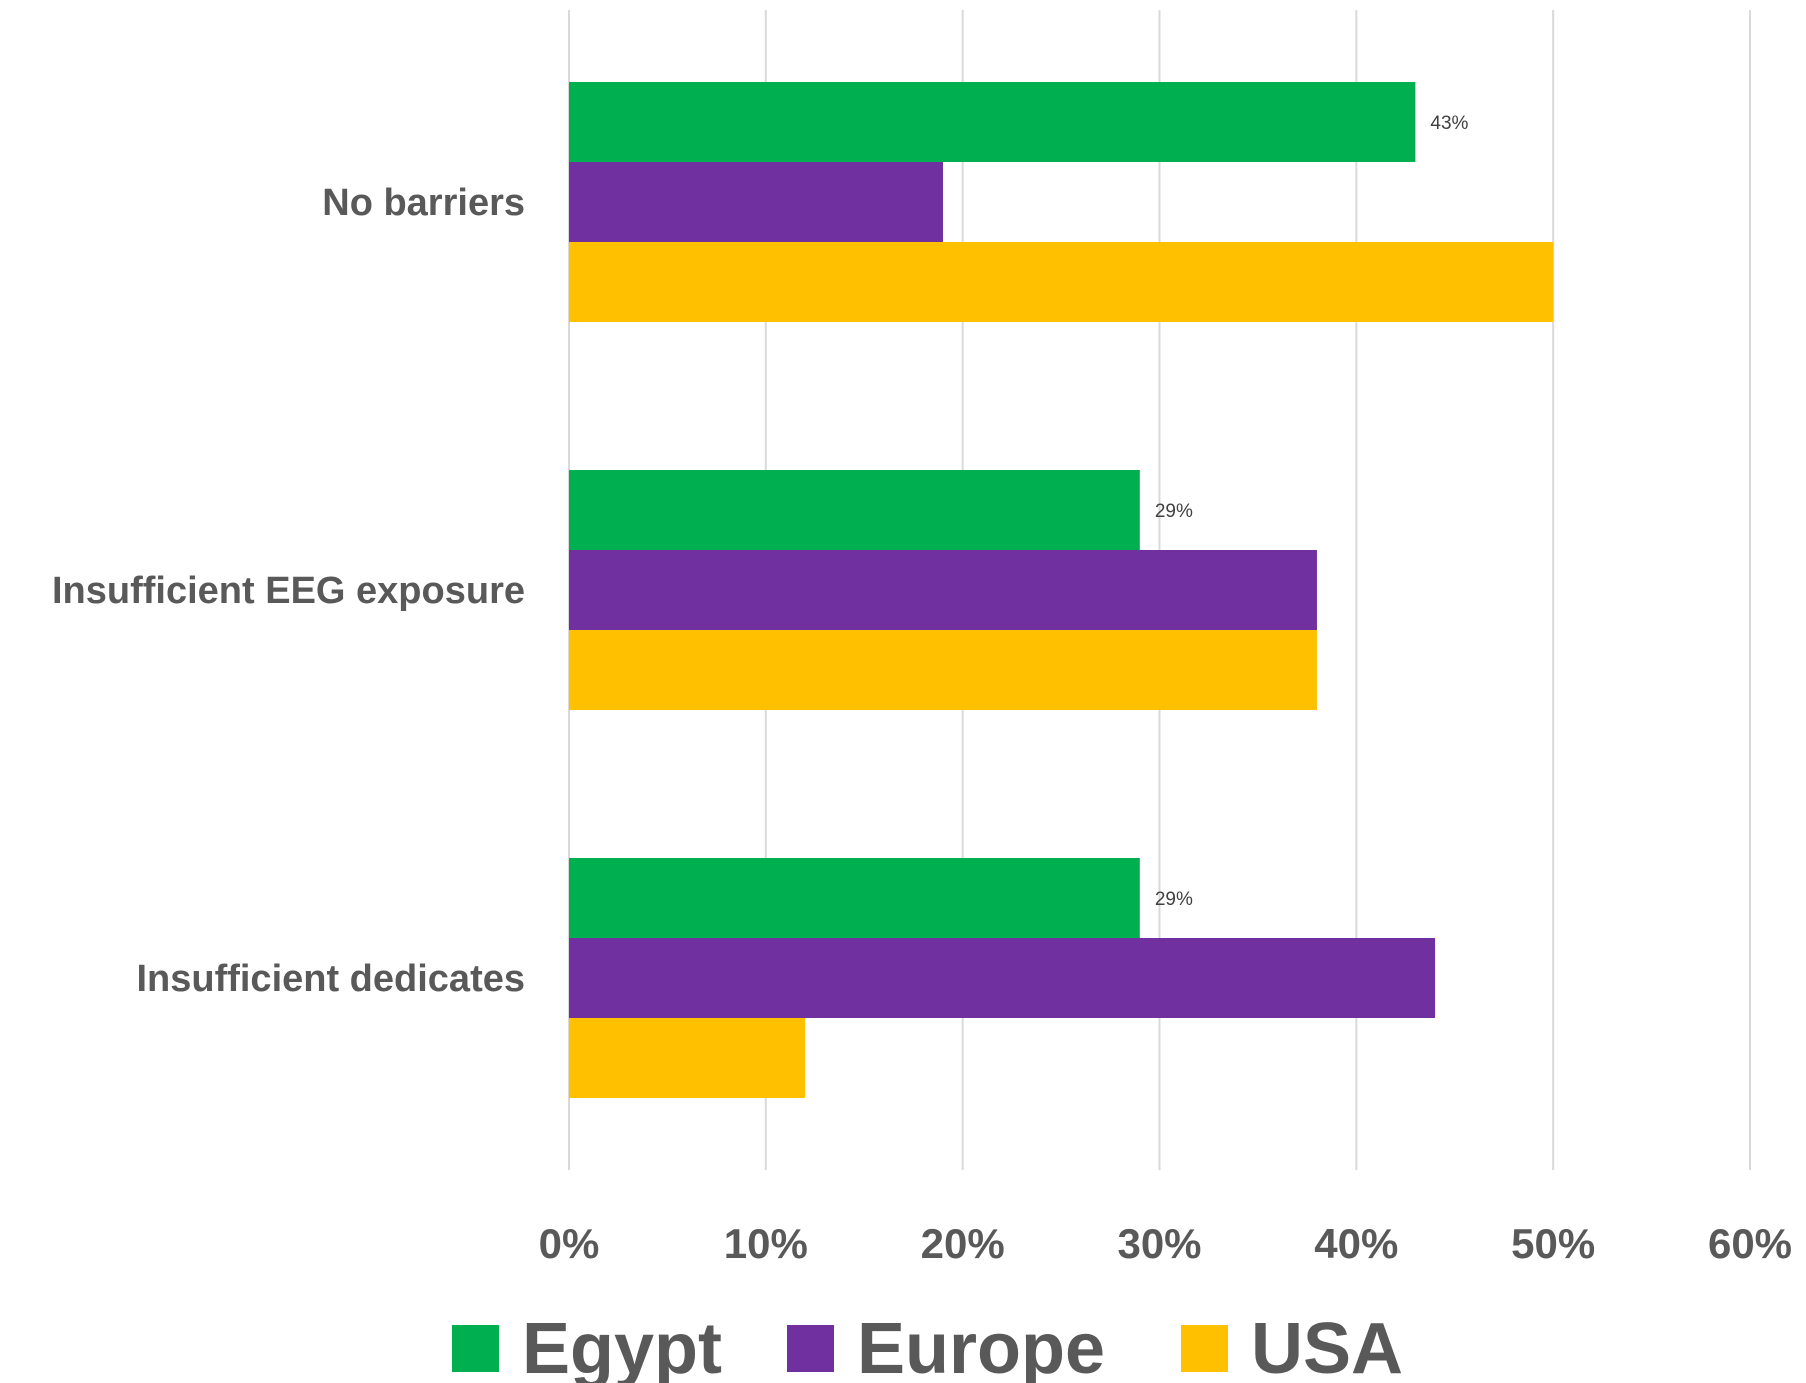 Image resolution: width=1806 pixels, height=1383 pixels. What do you see at coordinates (1174, 899) in the screenshot?
I see `data-label-egypt-insufficient-dedicates: 29%` at bounding box center [1174, 899].